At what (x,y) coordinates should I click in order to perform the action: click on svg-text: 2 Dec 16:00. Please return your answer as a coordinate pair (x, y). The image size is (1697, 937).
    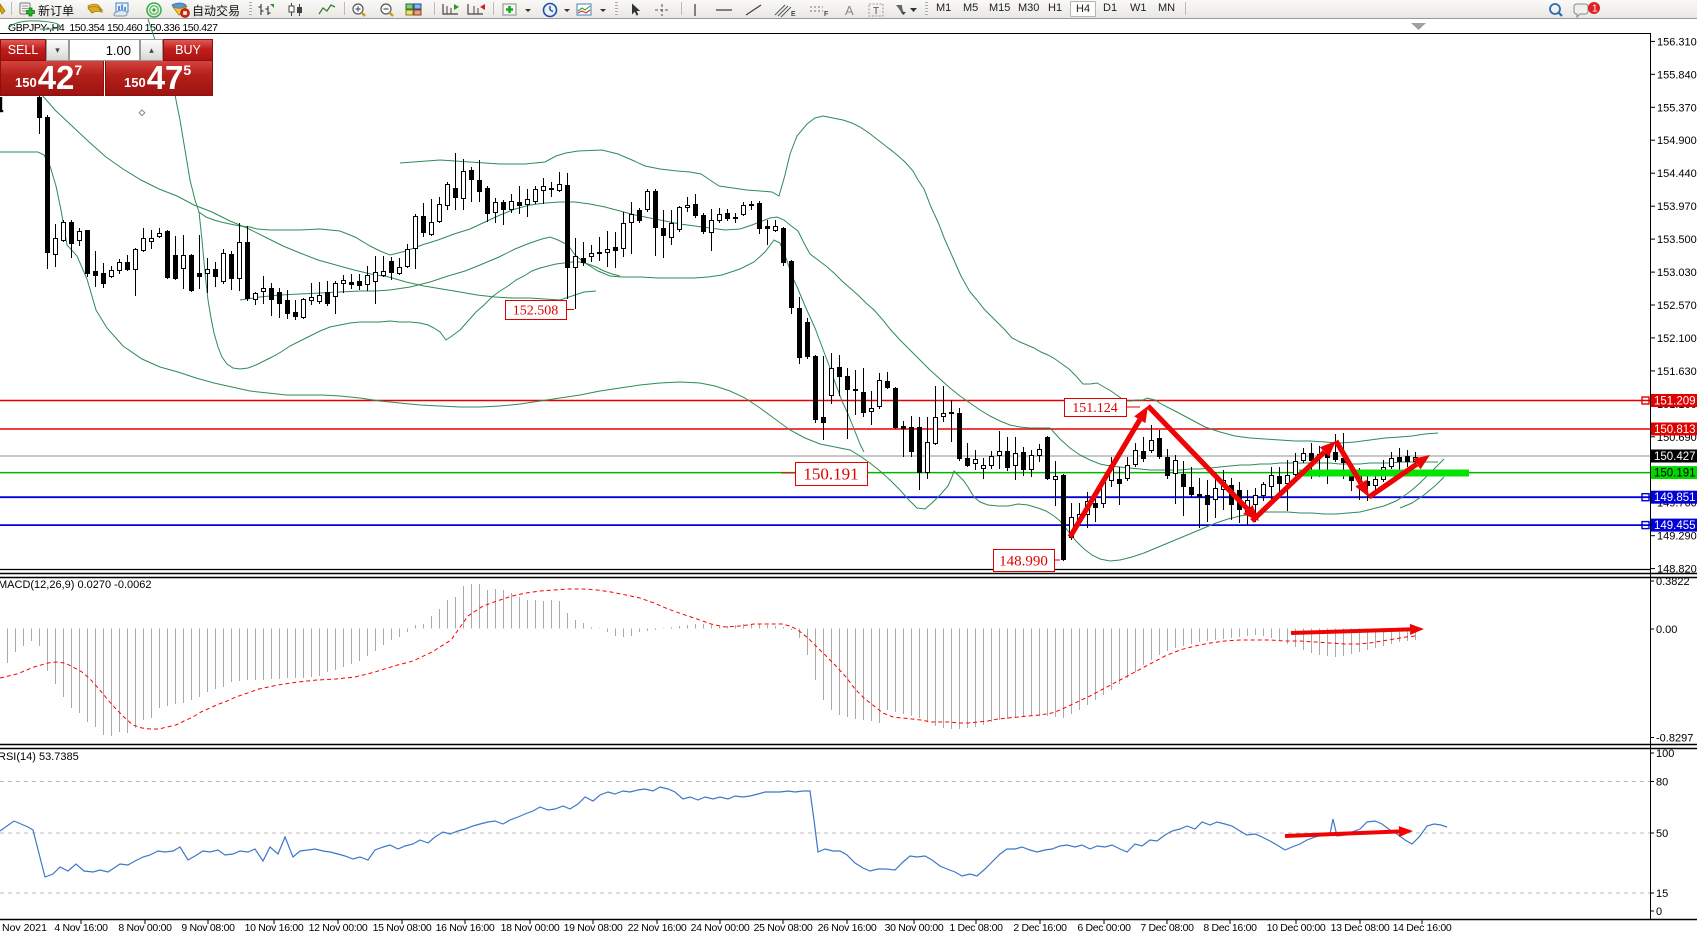
    Looking at the image, I should click on (1040, 928).